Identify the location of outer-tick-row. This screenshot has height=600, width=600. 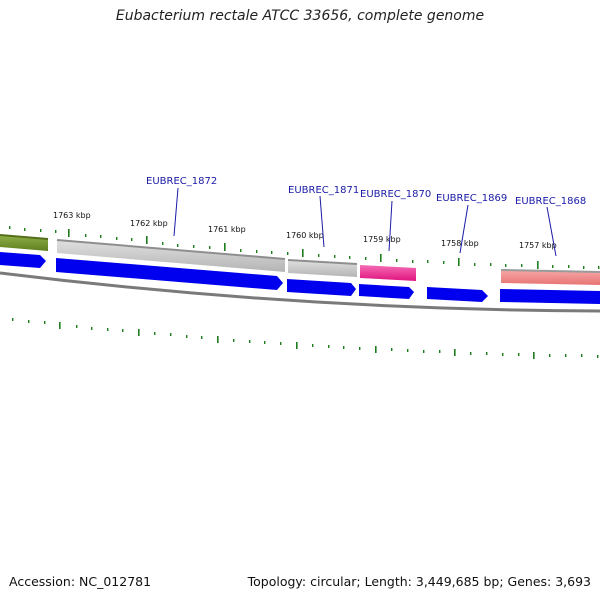
(304, 247).